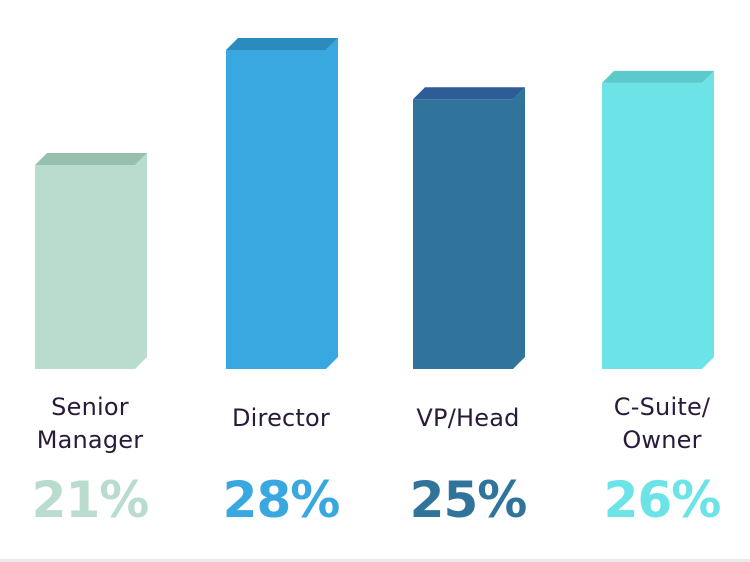  I want to click on category-label-vp-head: VP/Head, so click(468, 418).